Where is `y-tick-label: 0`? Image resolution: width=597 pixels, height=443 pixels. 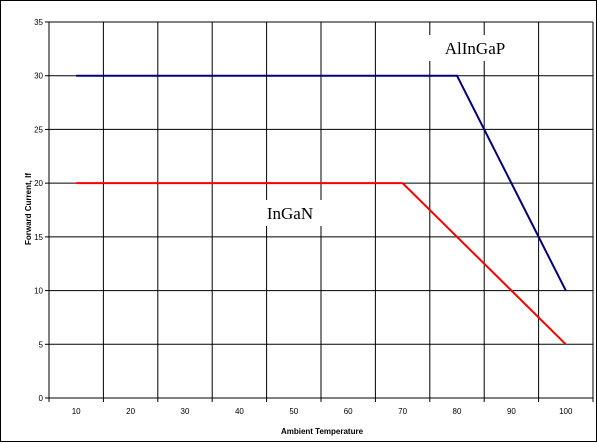 y-tick-label: 0 is located at coordinates (41, 398).